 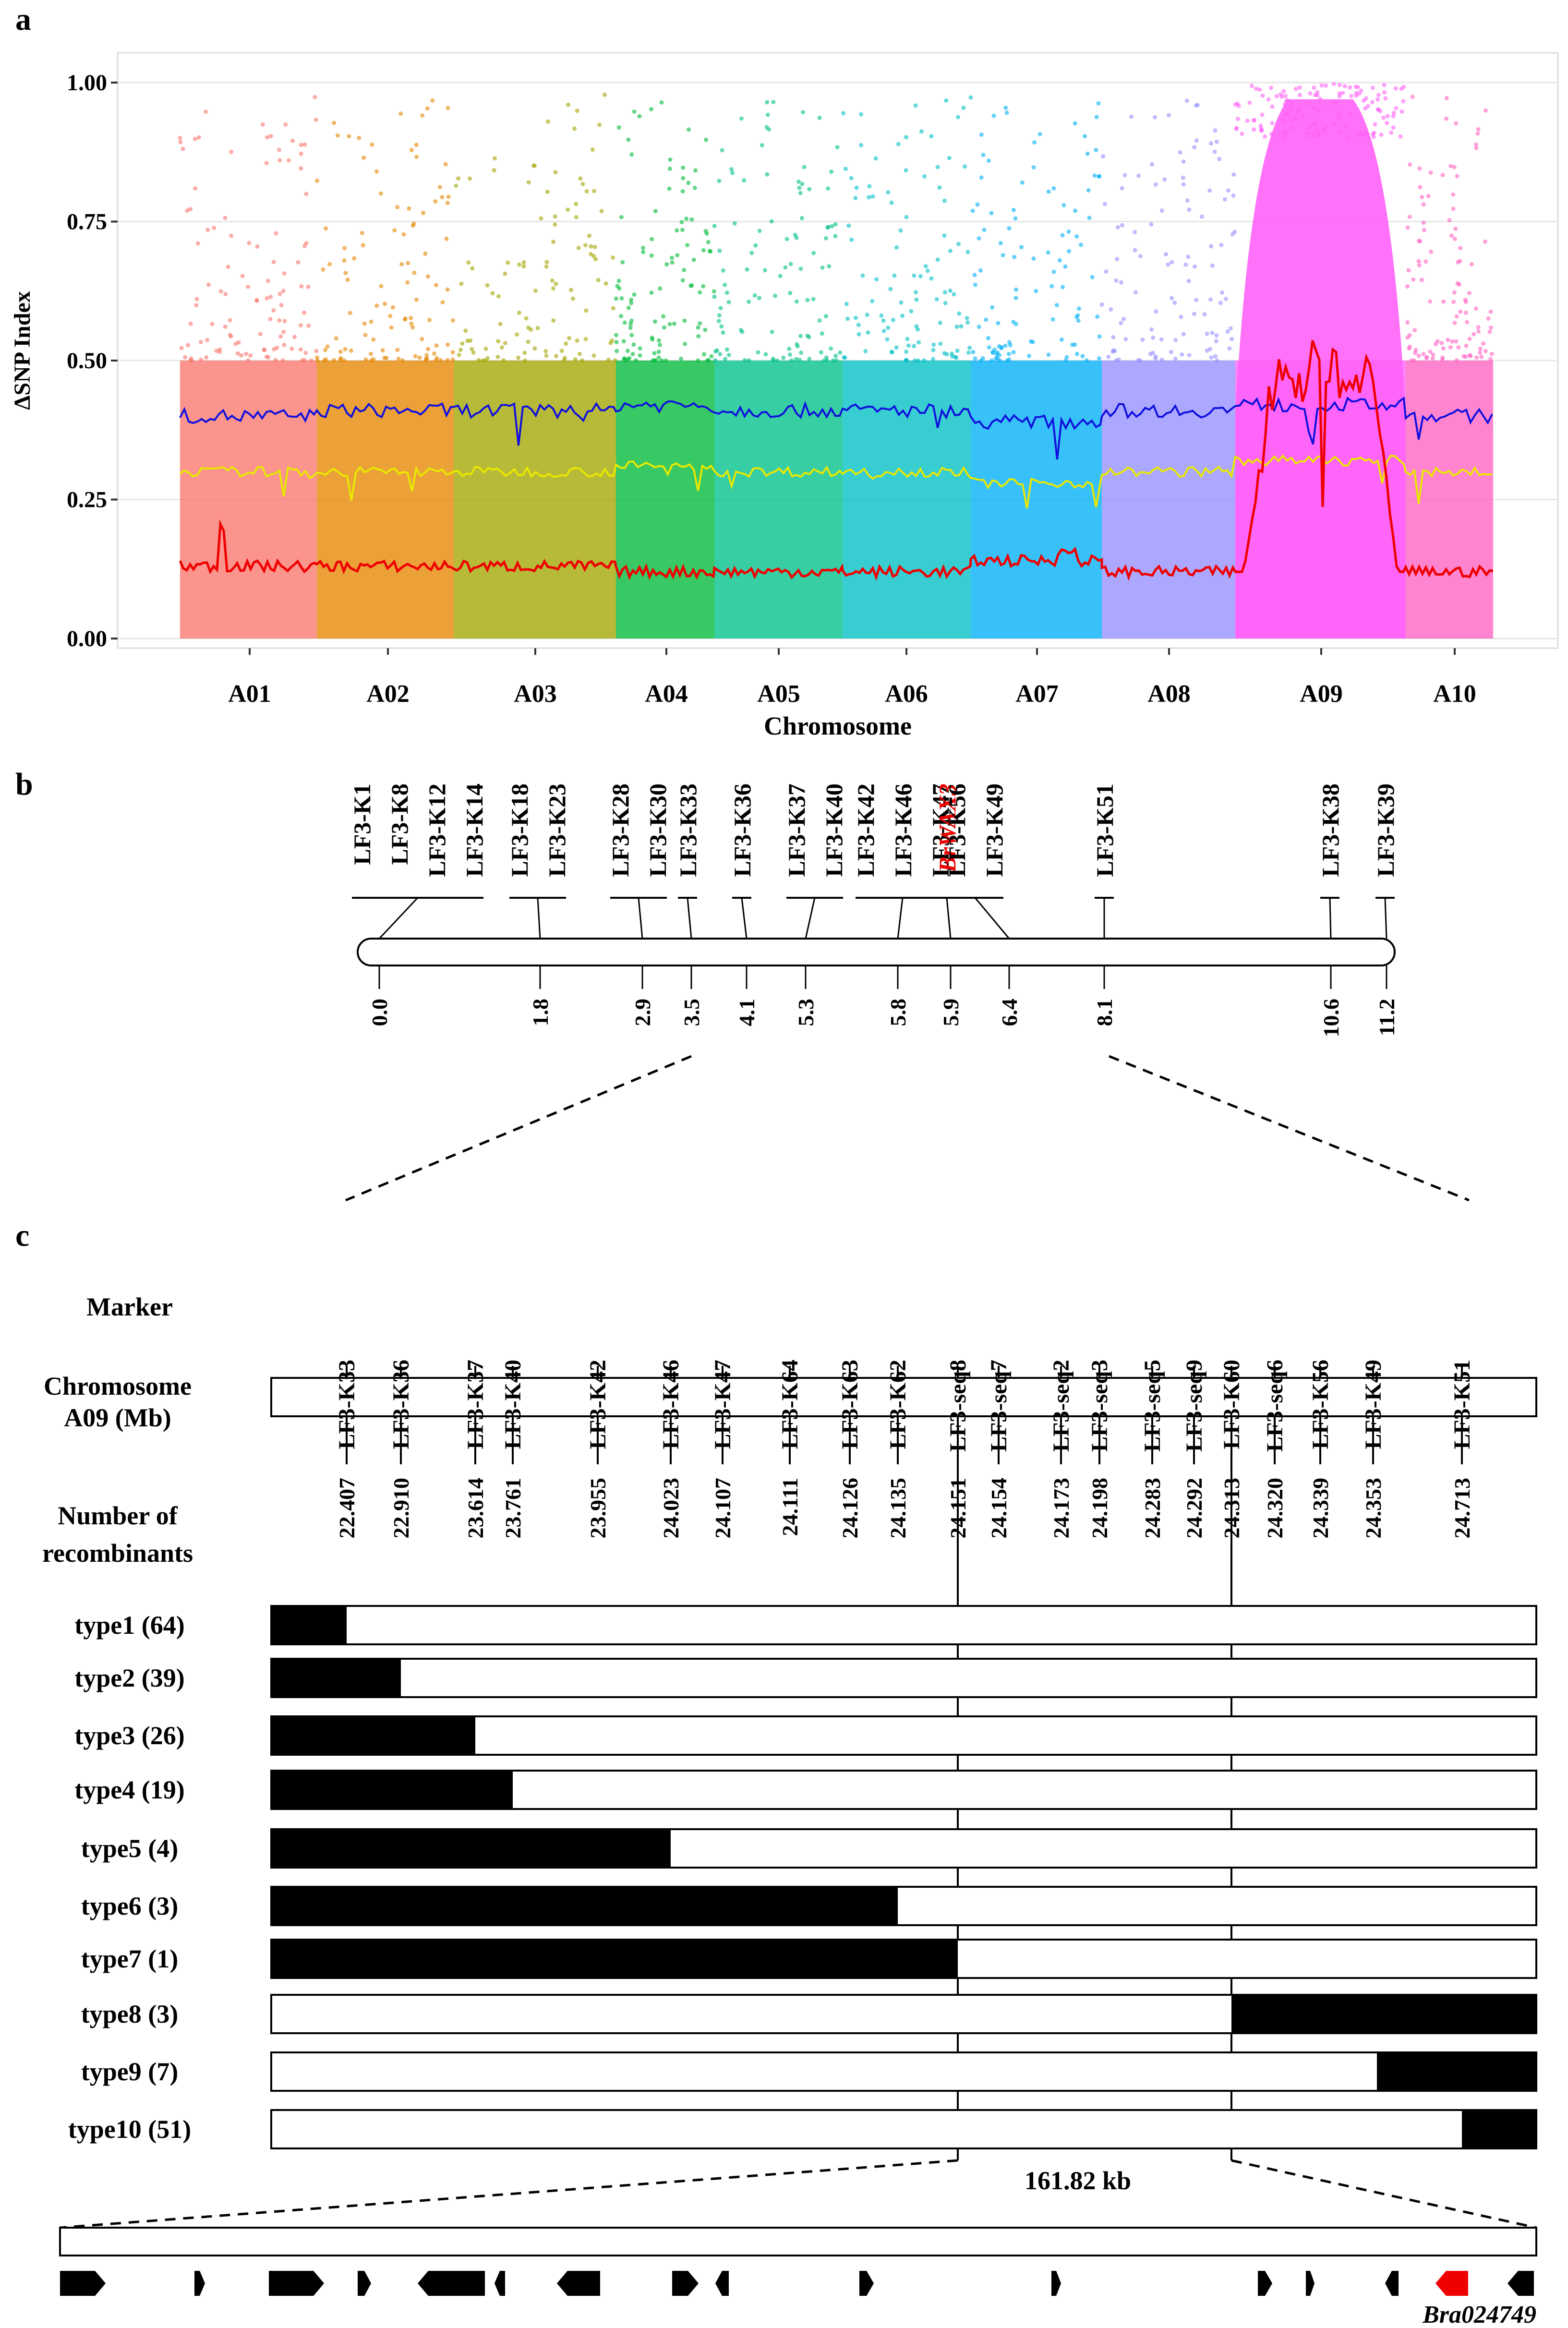 I want to click on map-marker-LF3-K36: LF3-K36, so click(x=742, y=831).